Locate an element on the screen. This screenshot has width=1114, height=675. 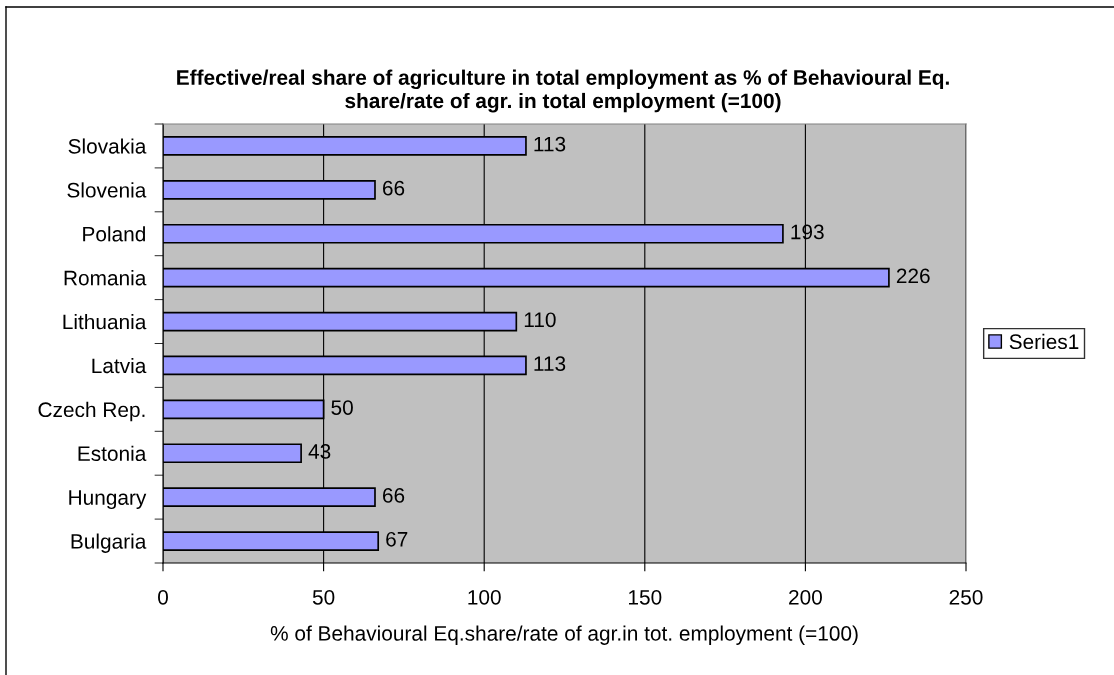
y-tick-label: Bulgaria is located at coordinates (109, 543).